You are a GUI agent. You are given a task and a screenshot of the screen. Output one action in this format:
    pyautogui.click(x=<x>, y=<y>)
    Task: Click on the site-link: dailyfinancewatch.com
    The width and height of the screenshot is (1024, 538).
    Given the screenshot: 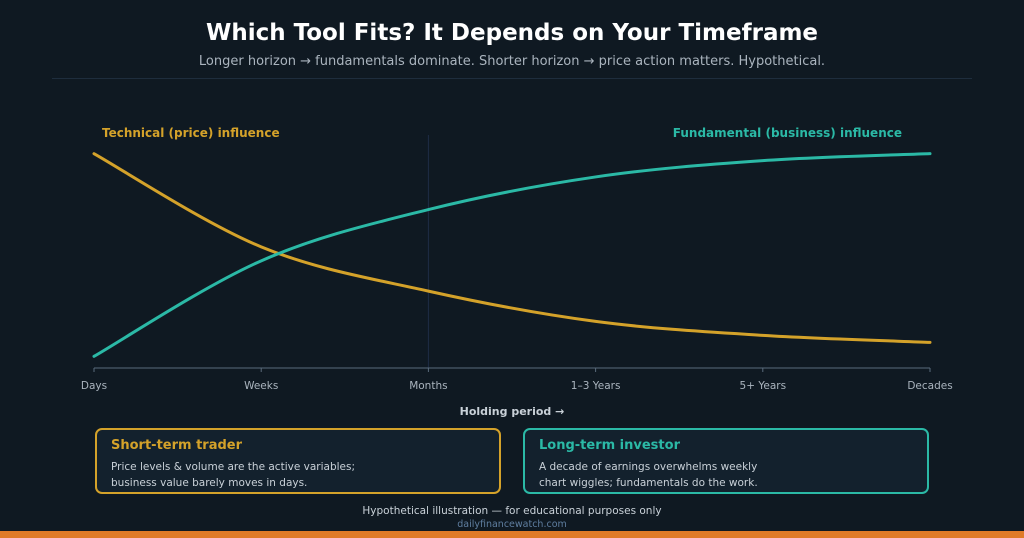 What is the action you would take?
    pyautogui.click(x=512, y=524)
    